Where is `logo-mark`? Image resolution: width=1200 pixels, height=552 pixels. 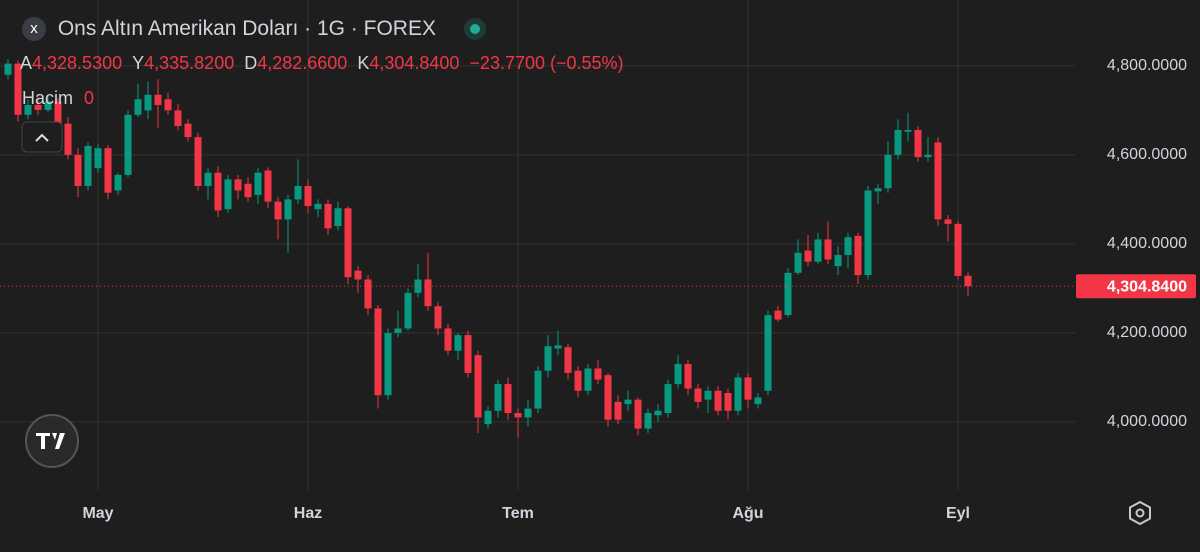 logo-mark is located at coordinates (50, 441).